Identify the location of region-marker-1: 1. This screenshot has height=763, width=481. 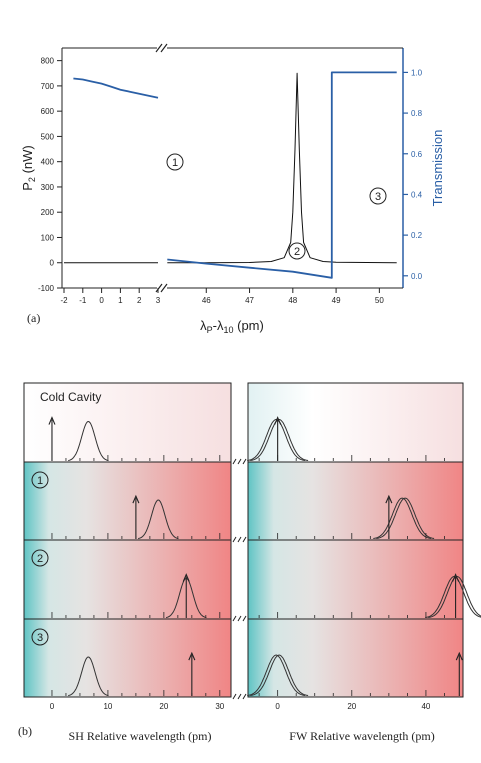
(175, 162).